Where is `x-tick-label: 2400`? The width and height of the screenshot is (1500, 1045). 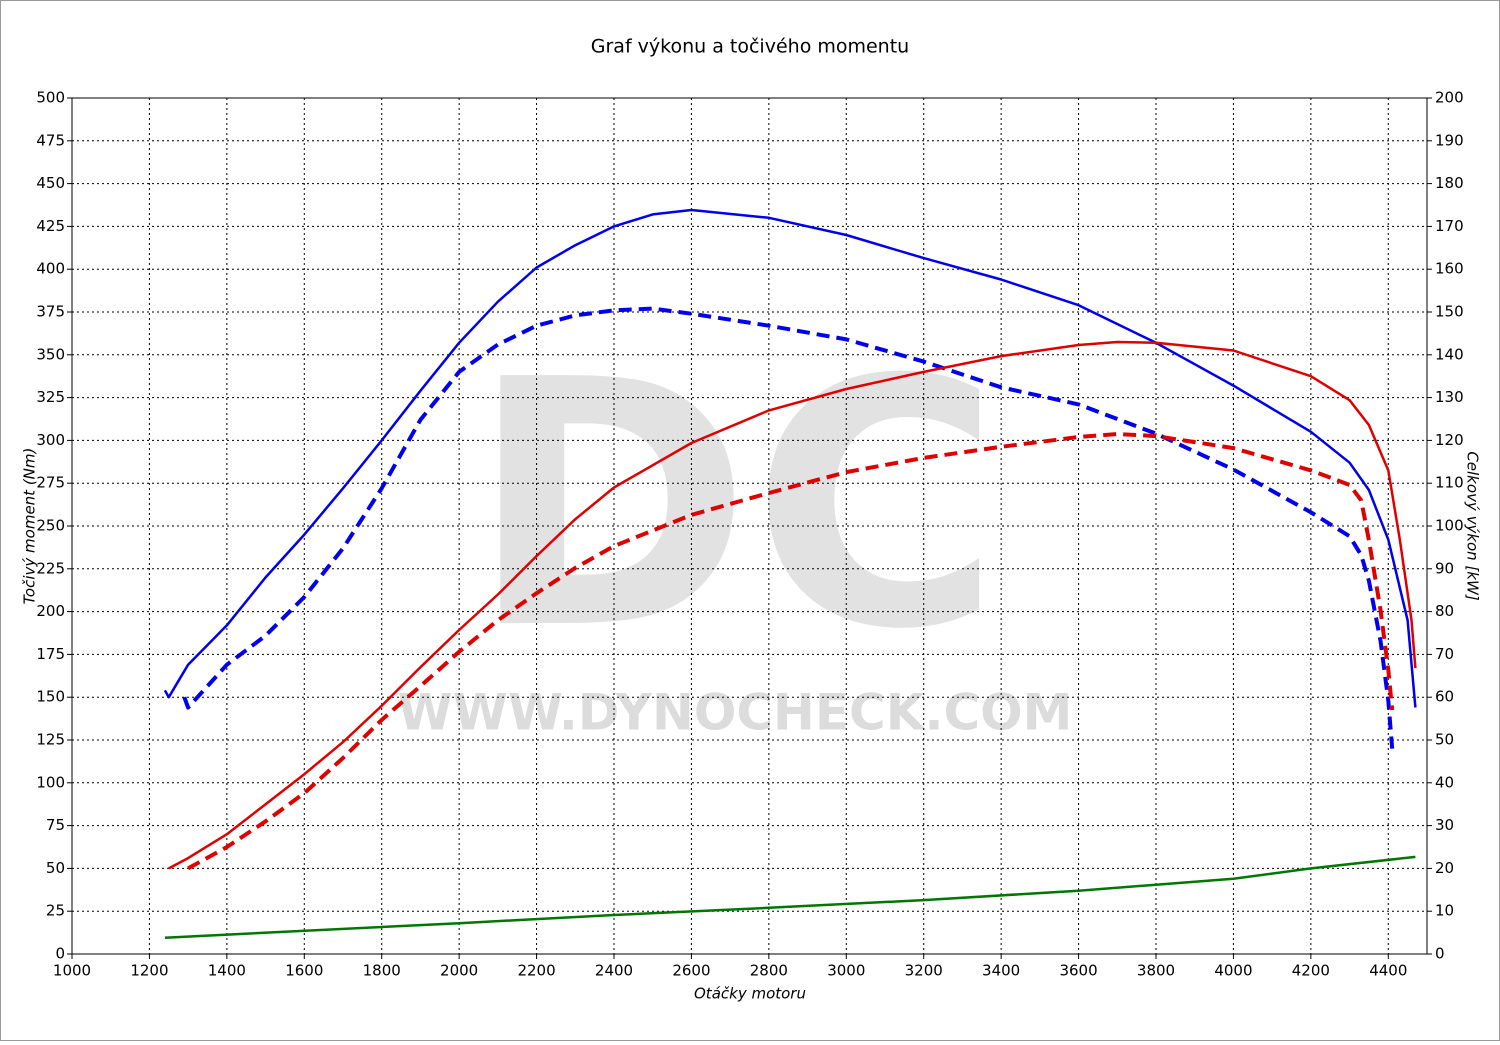
x-tick-label: 2400 is located at coordinates (614, 971).